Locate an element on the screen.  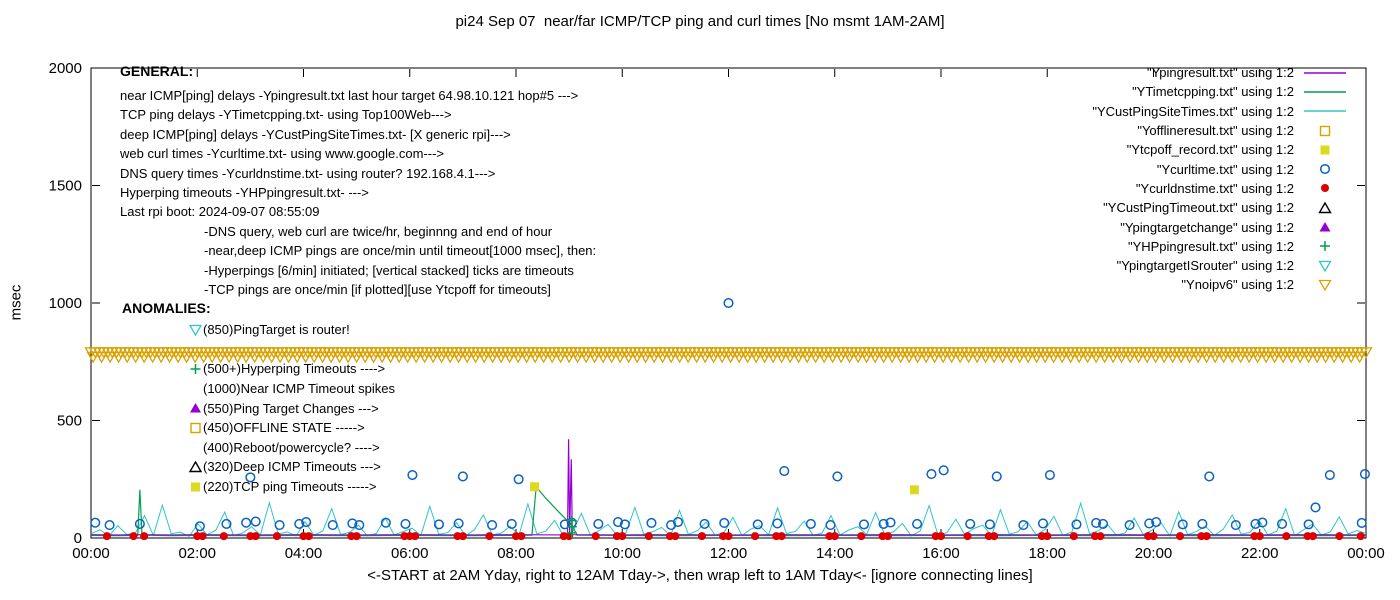
legend-entry: "Ytcpoff_record.txt" using 1:2 is located at coordinates (1220, 149).